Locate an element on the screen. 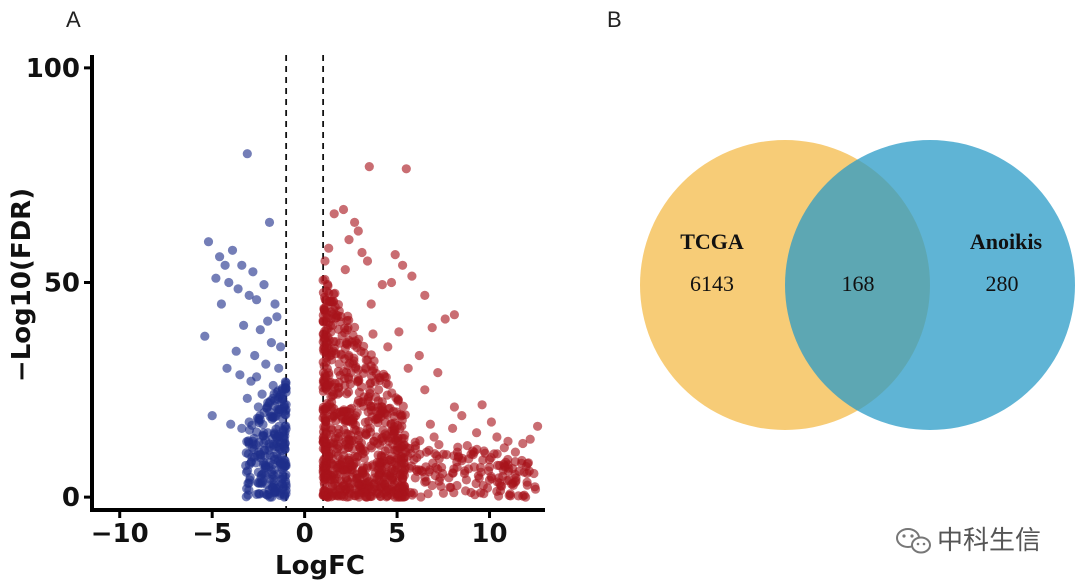 Image resolution: width=1080 pixels, height=586 pixels. y-tick-label: 100 is located at coordinates (53, 69).